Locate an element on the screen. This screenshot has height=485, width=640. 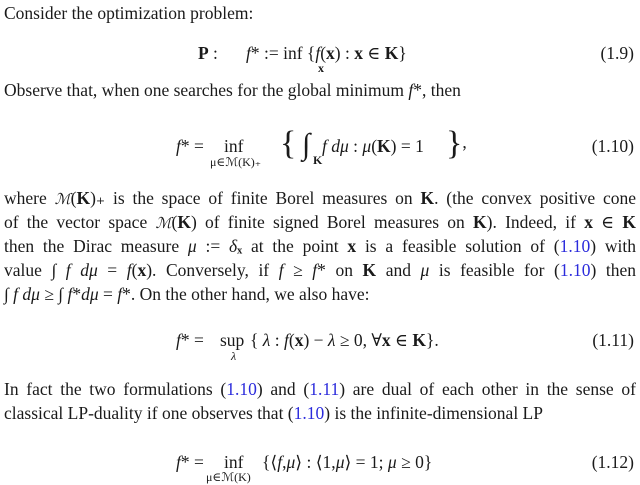
text-segment: ) of finite signed Borel measures on is located at coordinates (332, 222).